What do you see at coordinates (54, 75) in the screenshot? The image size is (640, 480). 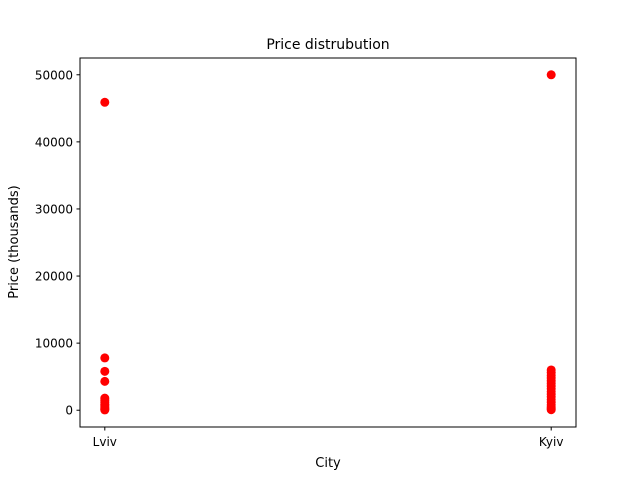 I see `y-tick-label: 50000` at bounding box center [54, 75].